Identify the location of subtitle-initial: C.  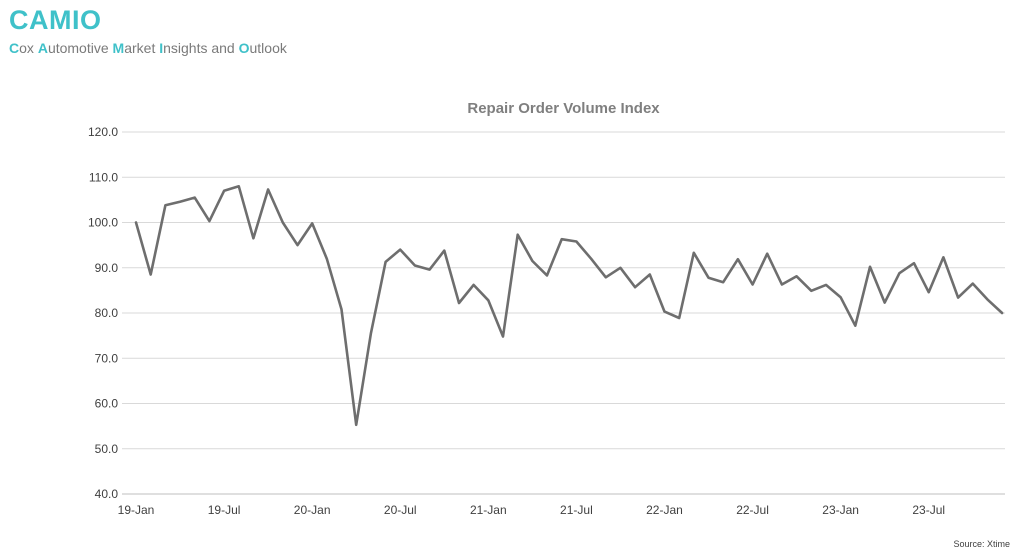
(14, 48).